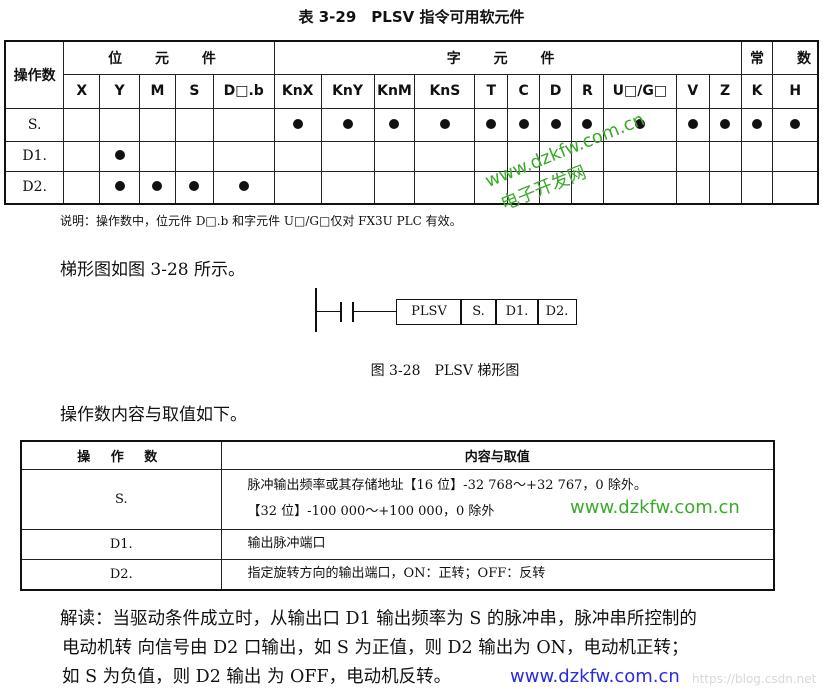 This screenshot has width=823, height=692. Describe the element at coordinates (497, 455) in the screenshot. I see `content-col-header: 内容与取值` at that location.